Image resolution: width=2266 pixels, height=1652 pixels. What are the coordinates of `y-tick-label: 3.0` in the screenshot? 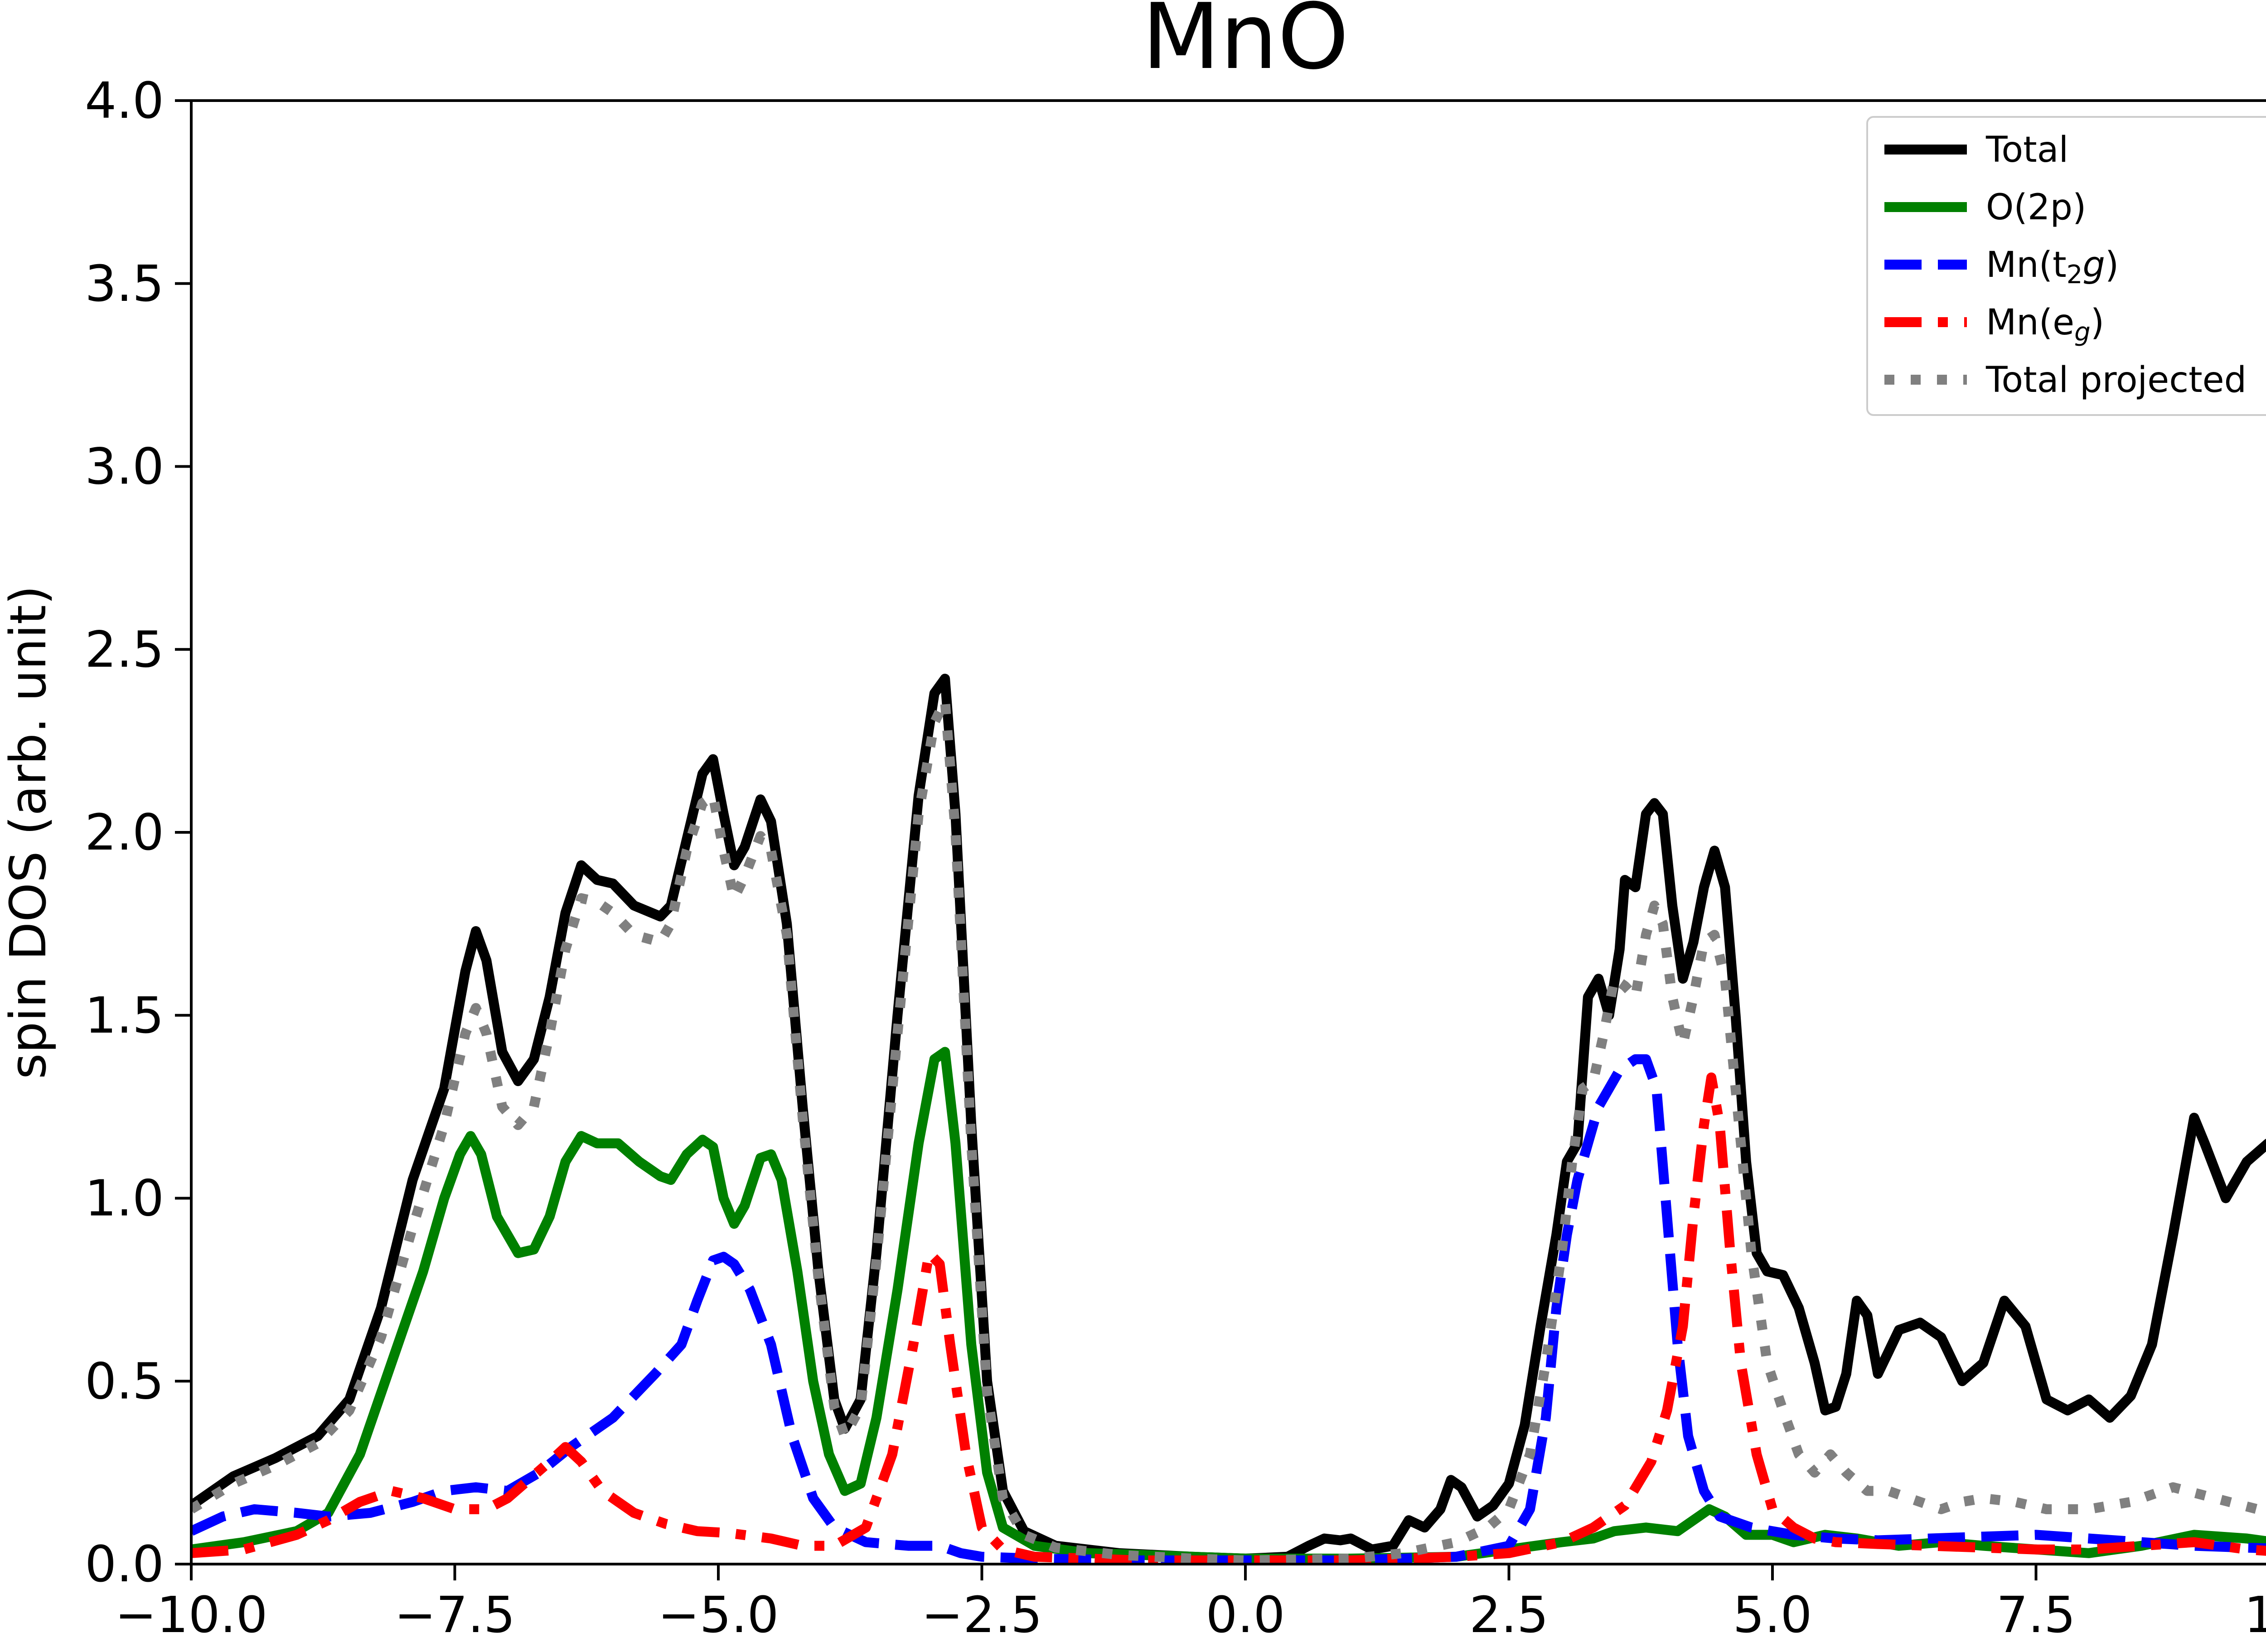 It's located at (124, 467).